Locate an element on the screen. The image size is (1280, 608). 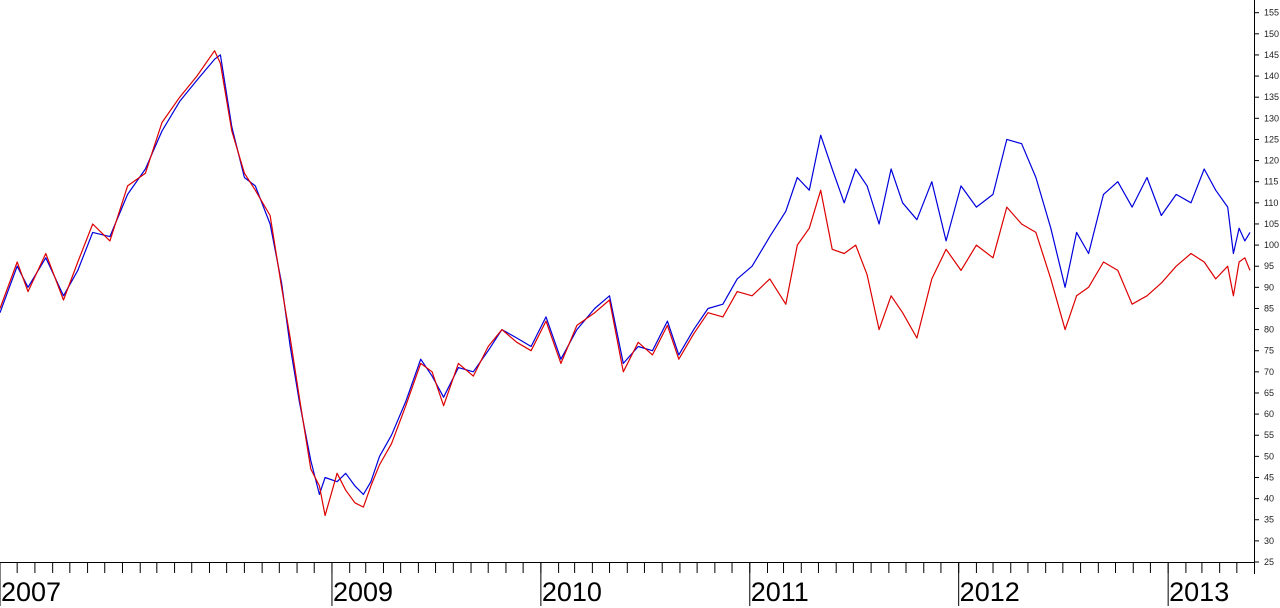
y-tick-label: 35 is located at coordinates (1269, 520).